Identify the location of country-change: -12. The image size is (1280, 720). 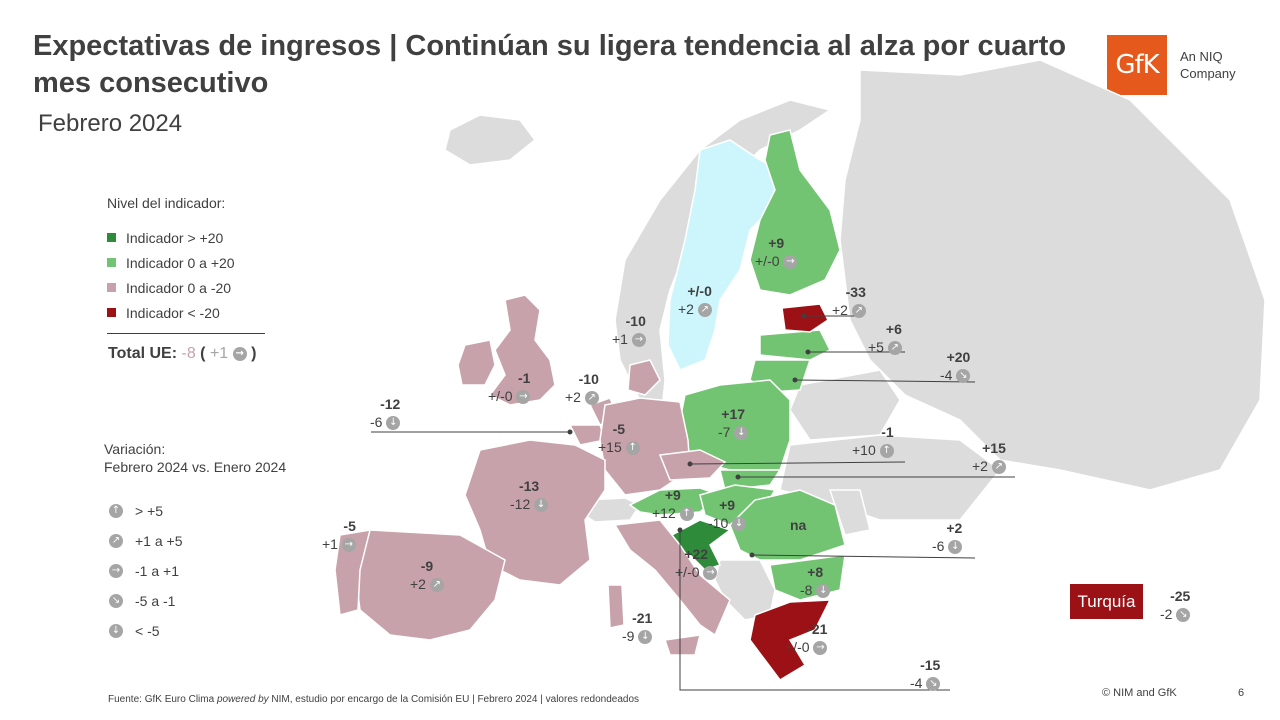
(520, 504).